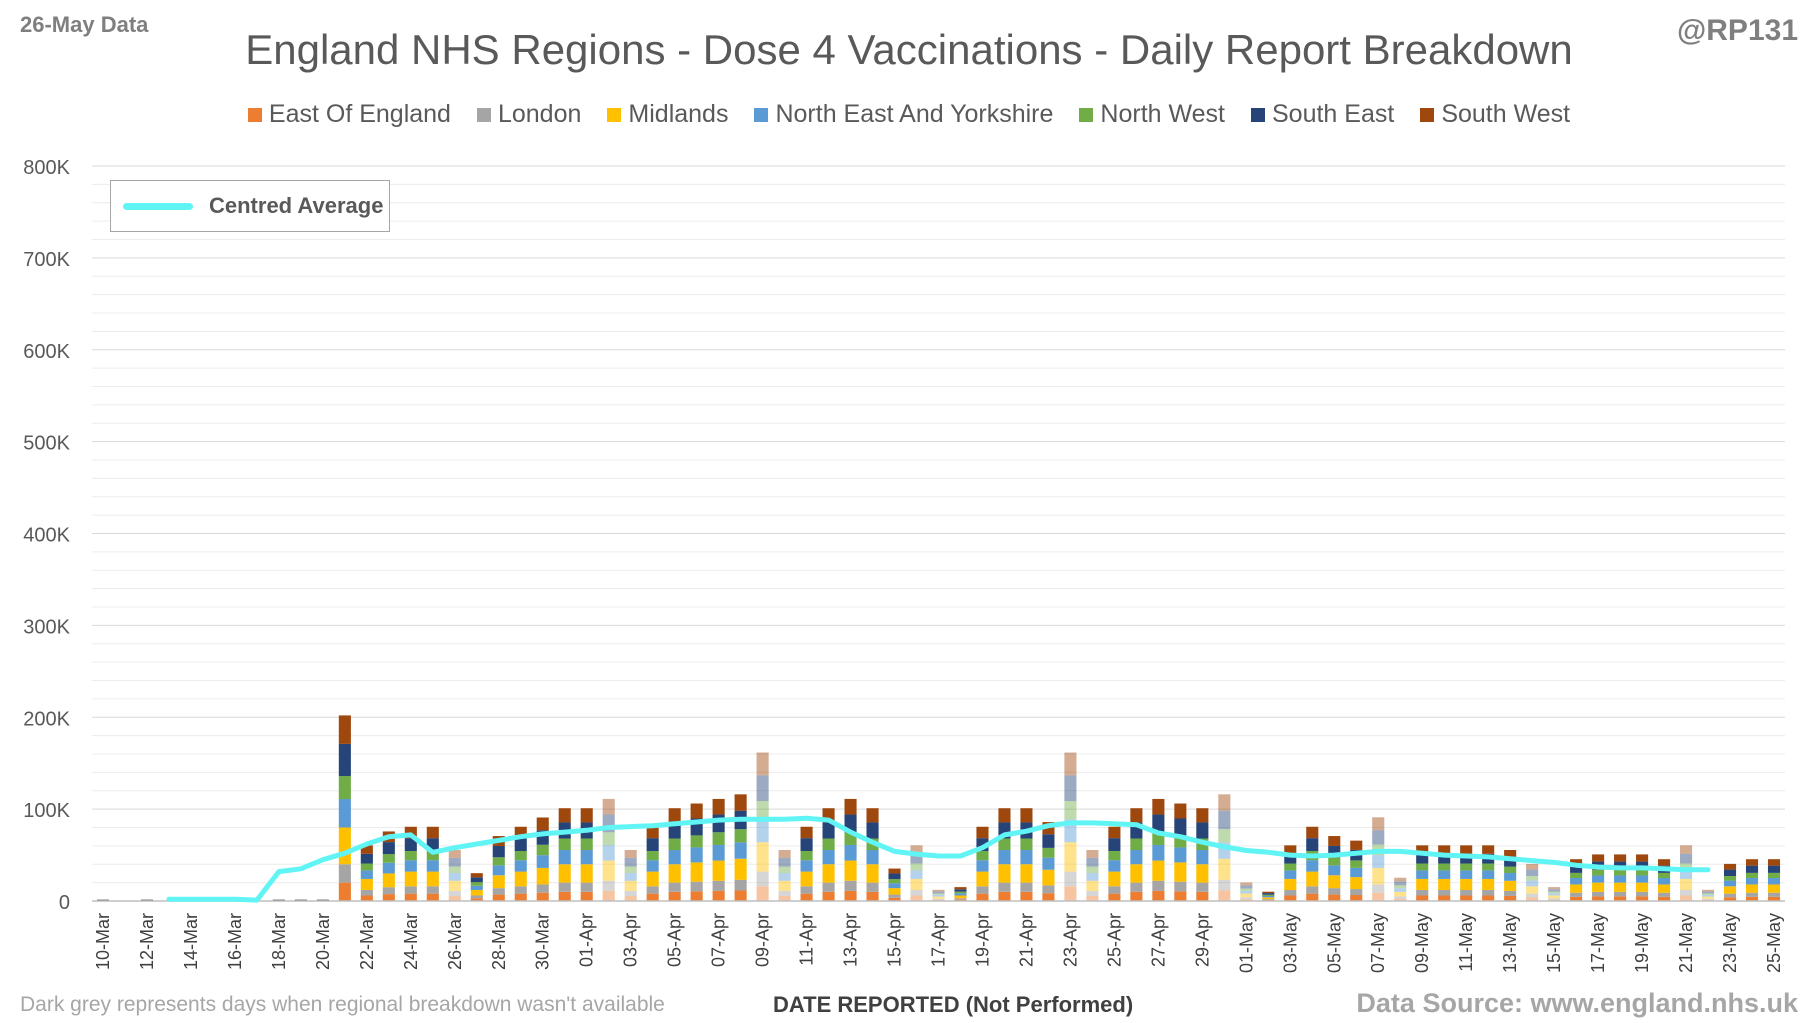  I want to click on x-tick-label: 11-May, so click(1466, 942).